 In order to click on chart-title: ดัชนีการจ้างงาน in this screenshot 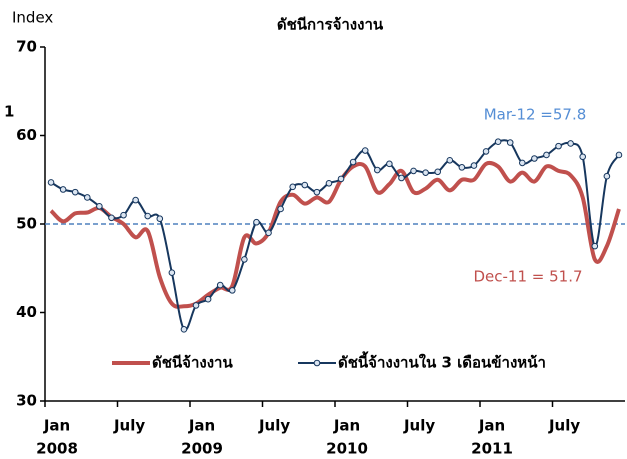, I will do `click(330, 25)`.